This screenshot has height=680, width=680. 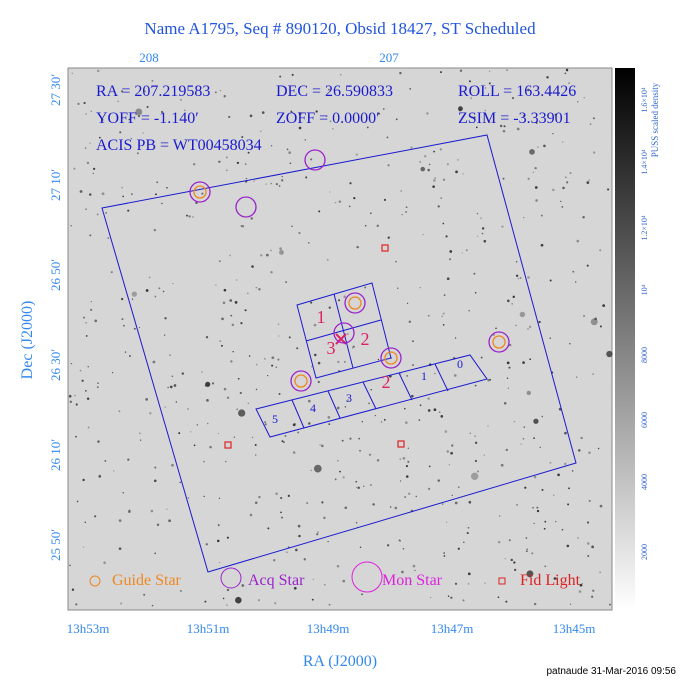 What do you see at coordinates (644, 552) in the screenshot?
I see `colorbar-label: 2000` at bounding box center [644, 552].